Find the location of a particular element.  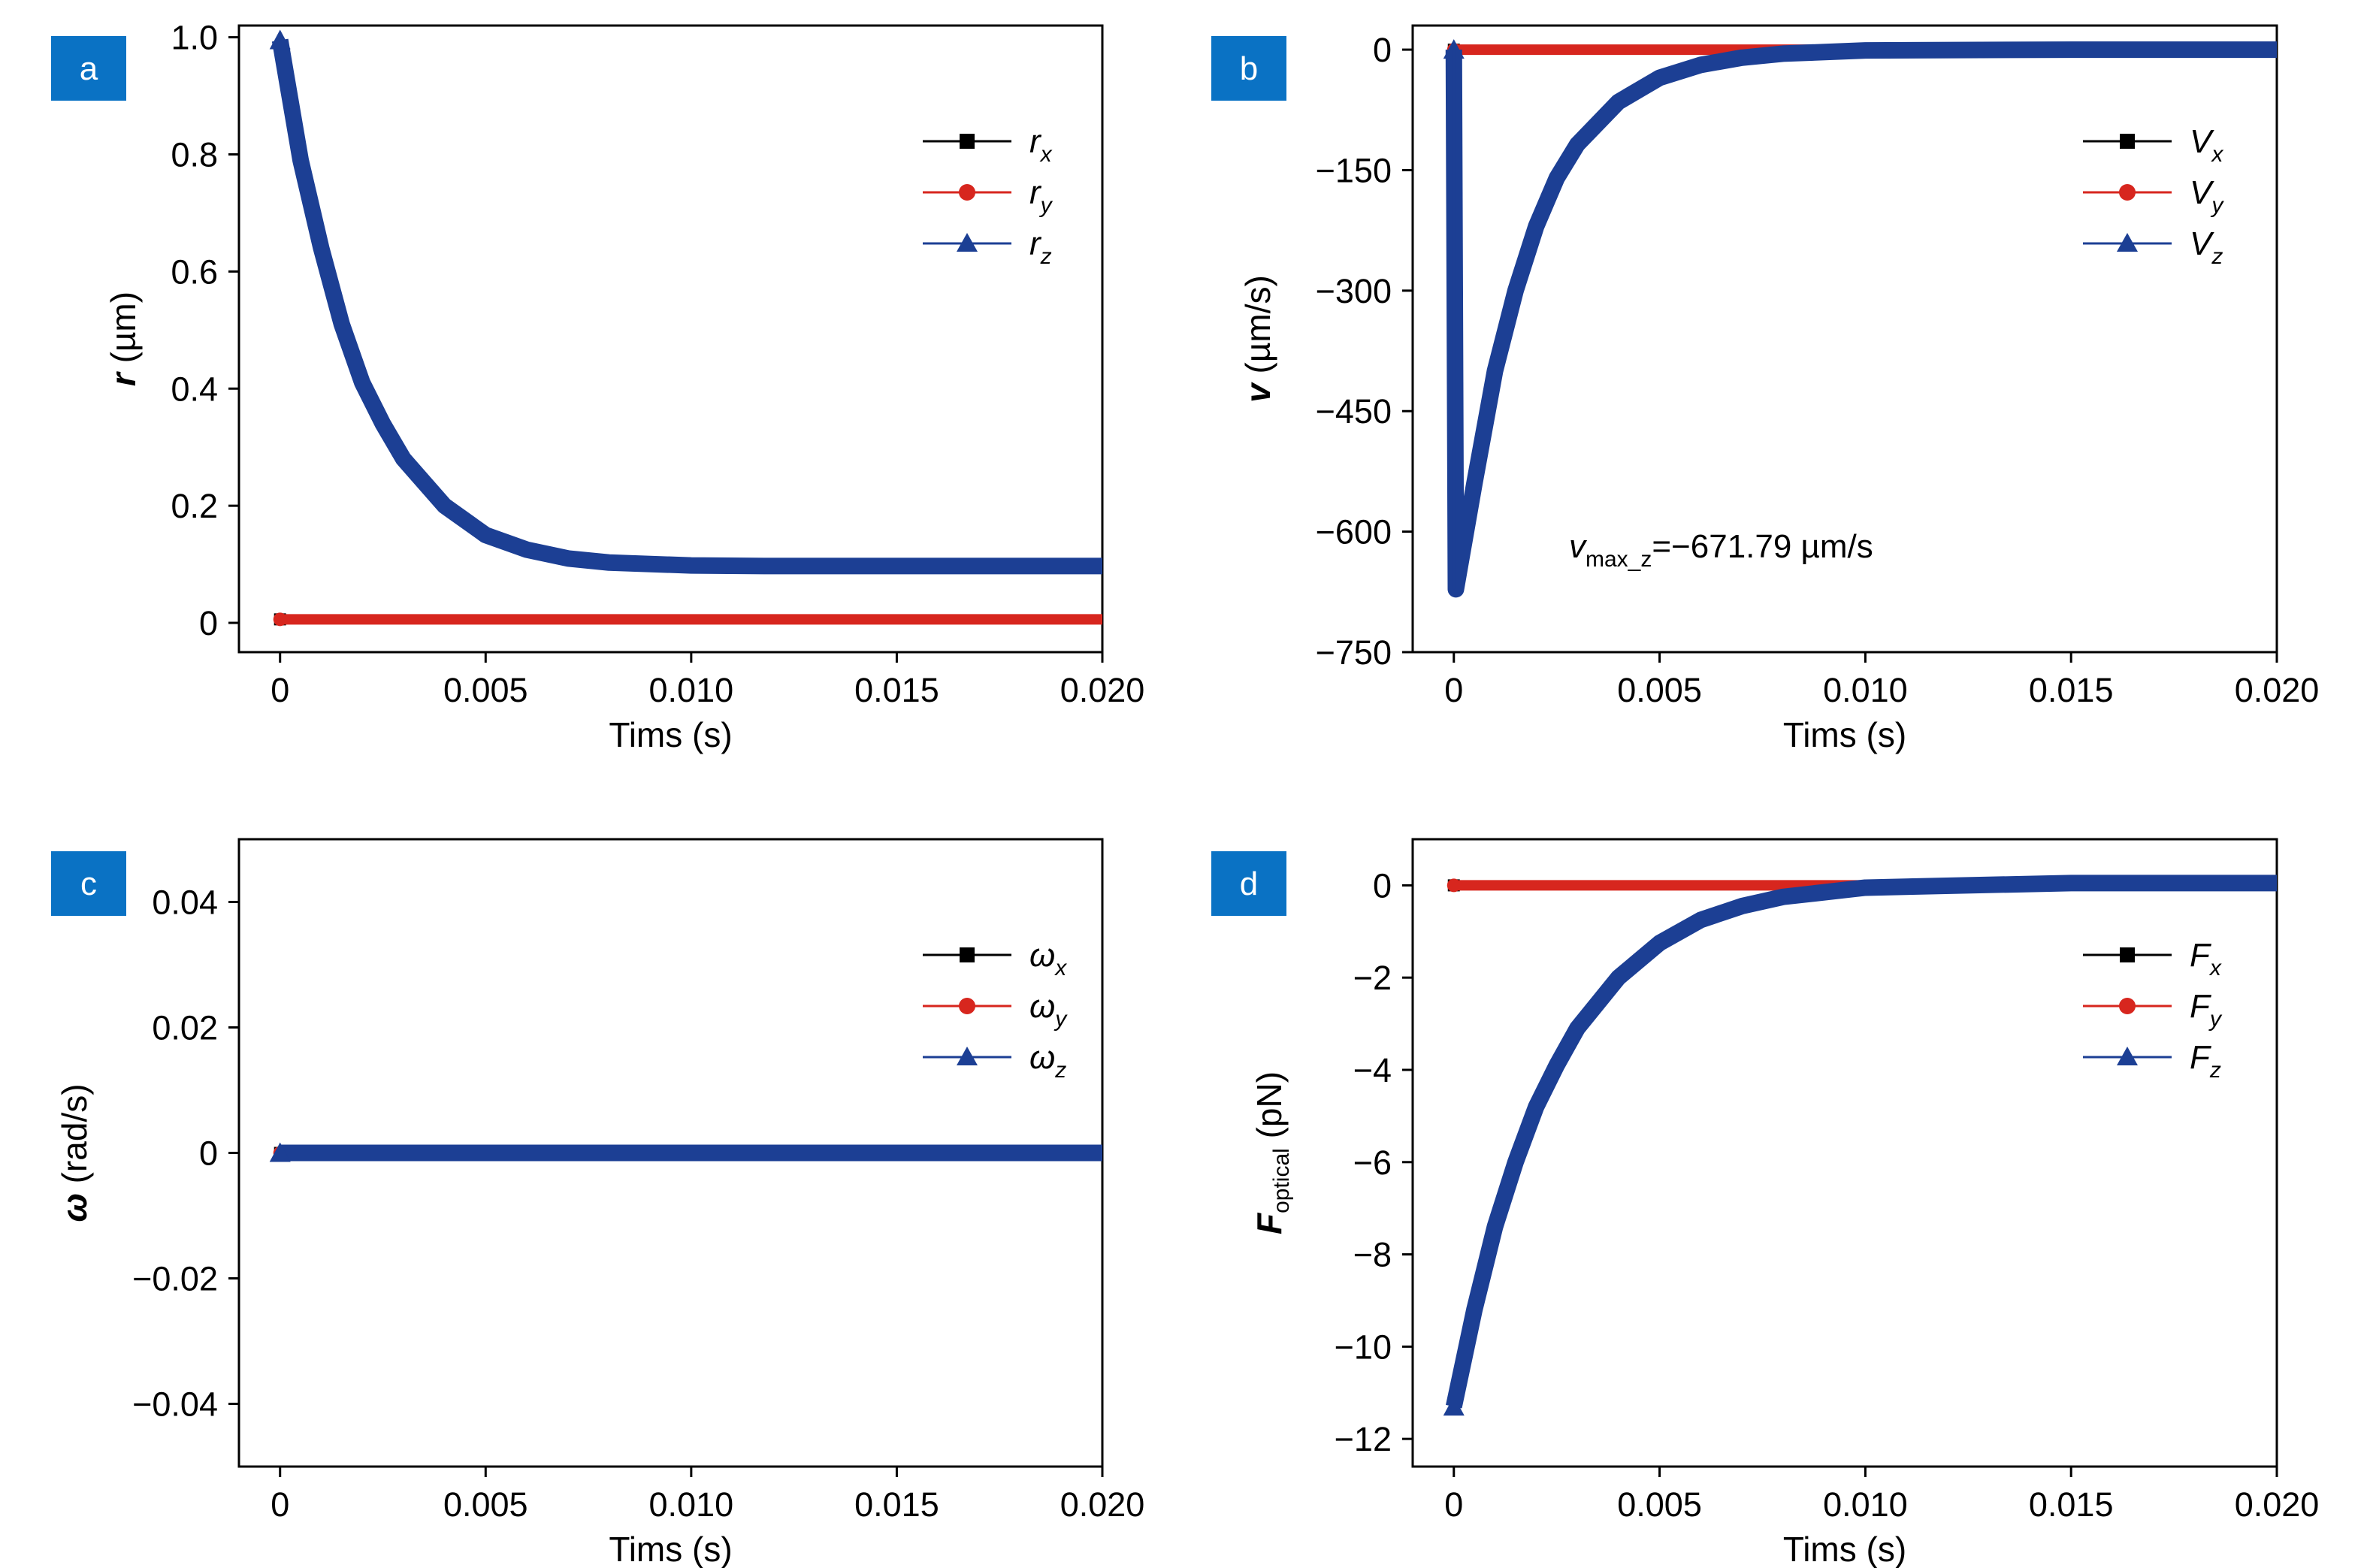

y-tick-label: −8 is located at coordinates (1372, 1255).